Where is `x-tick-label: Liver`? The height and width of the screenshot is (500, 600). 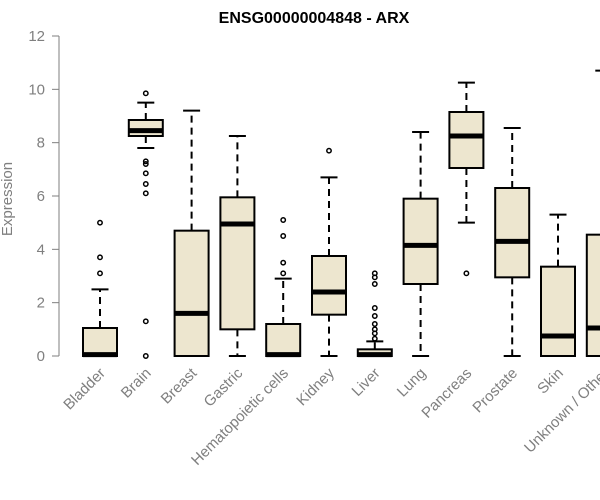 x-tick-label: Liver is located at coordinates (366, 382).